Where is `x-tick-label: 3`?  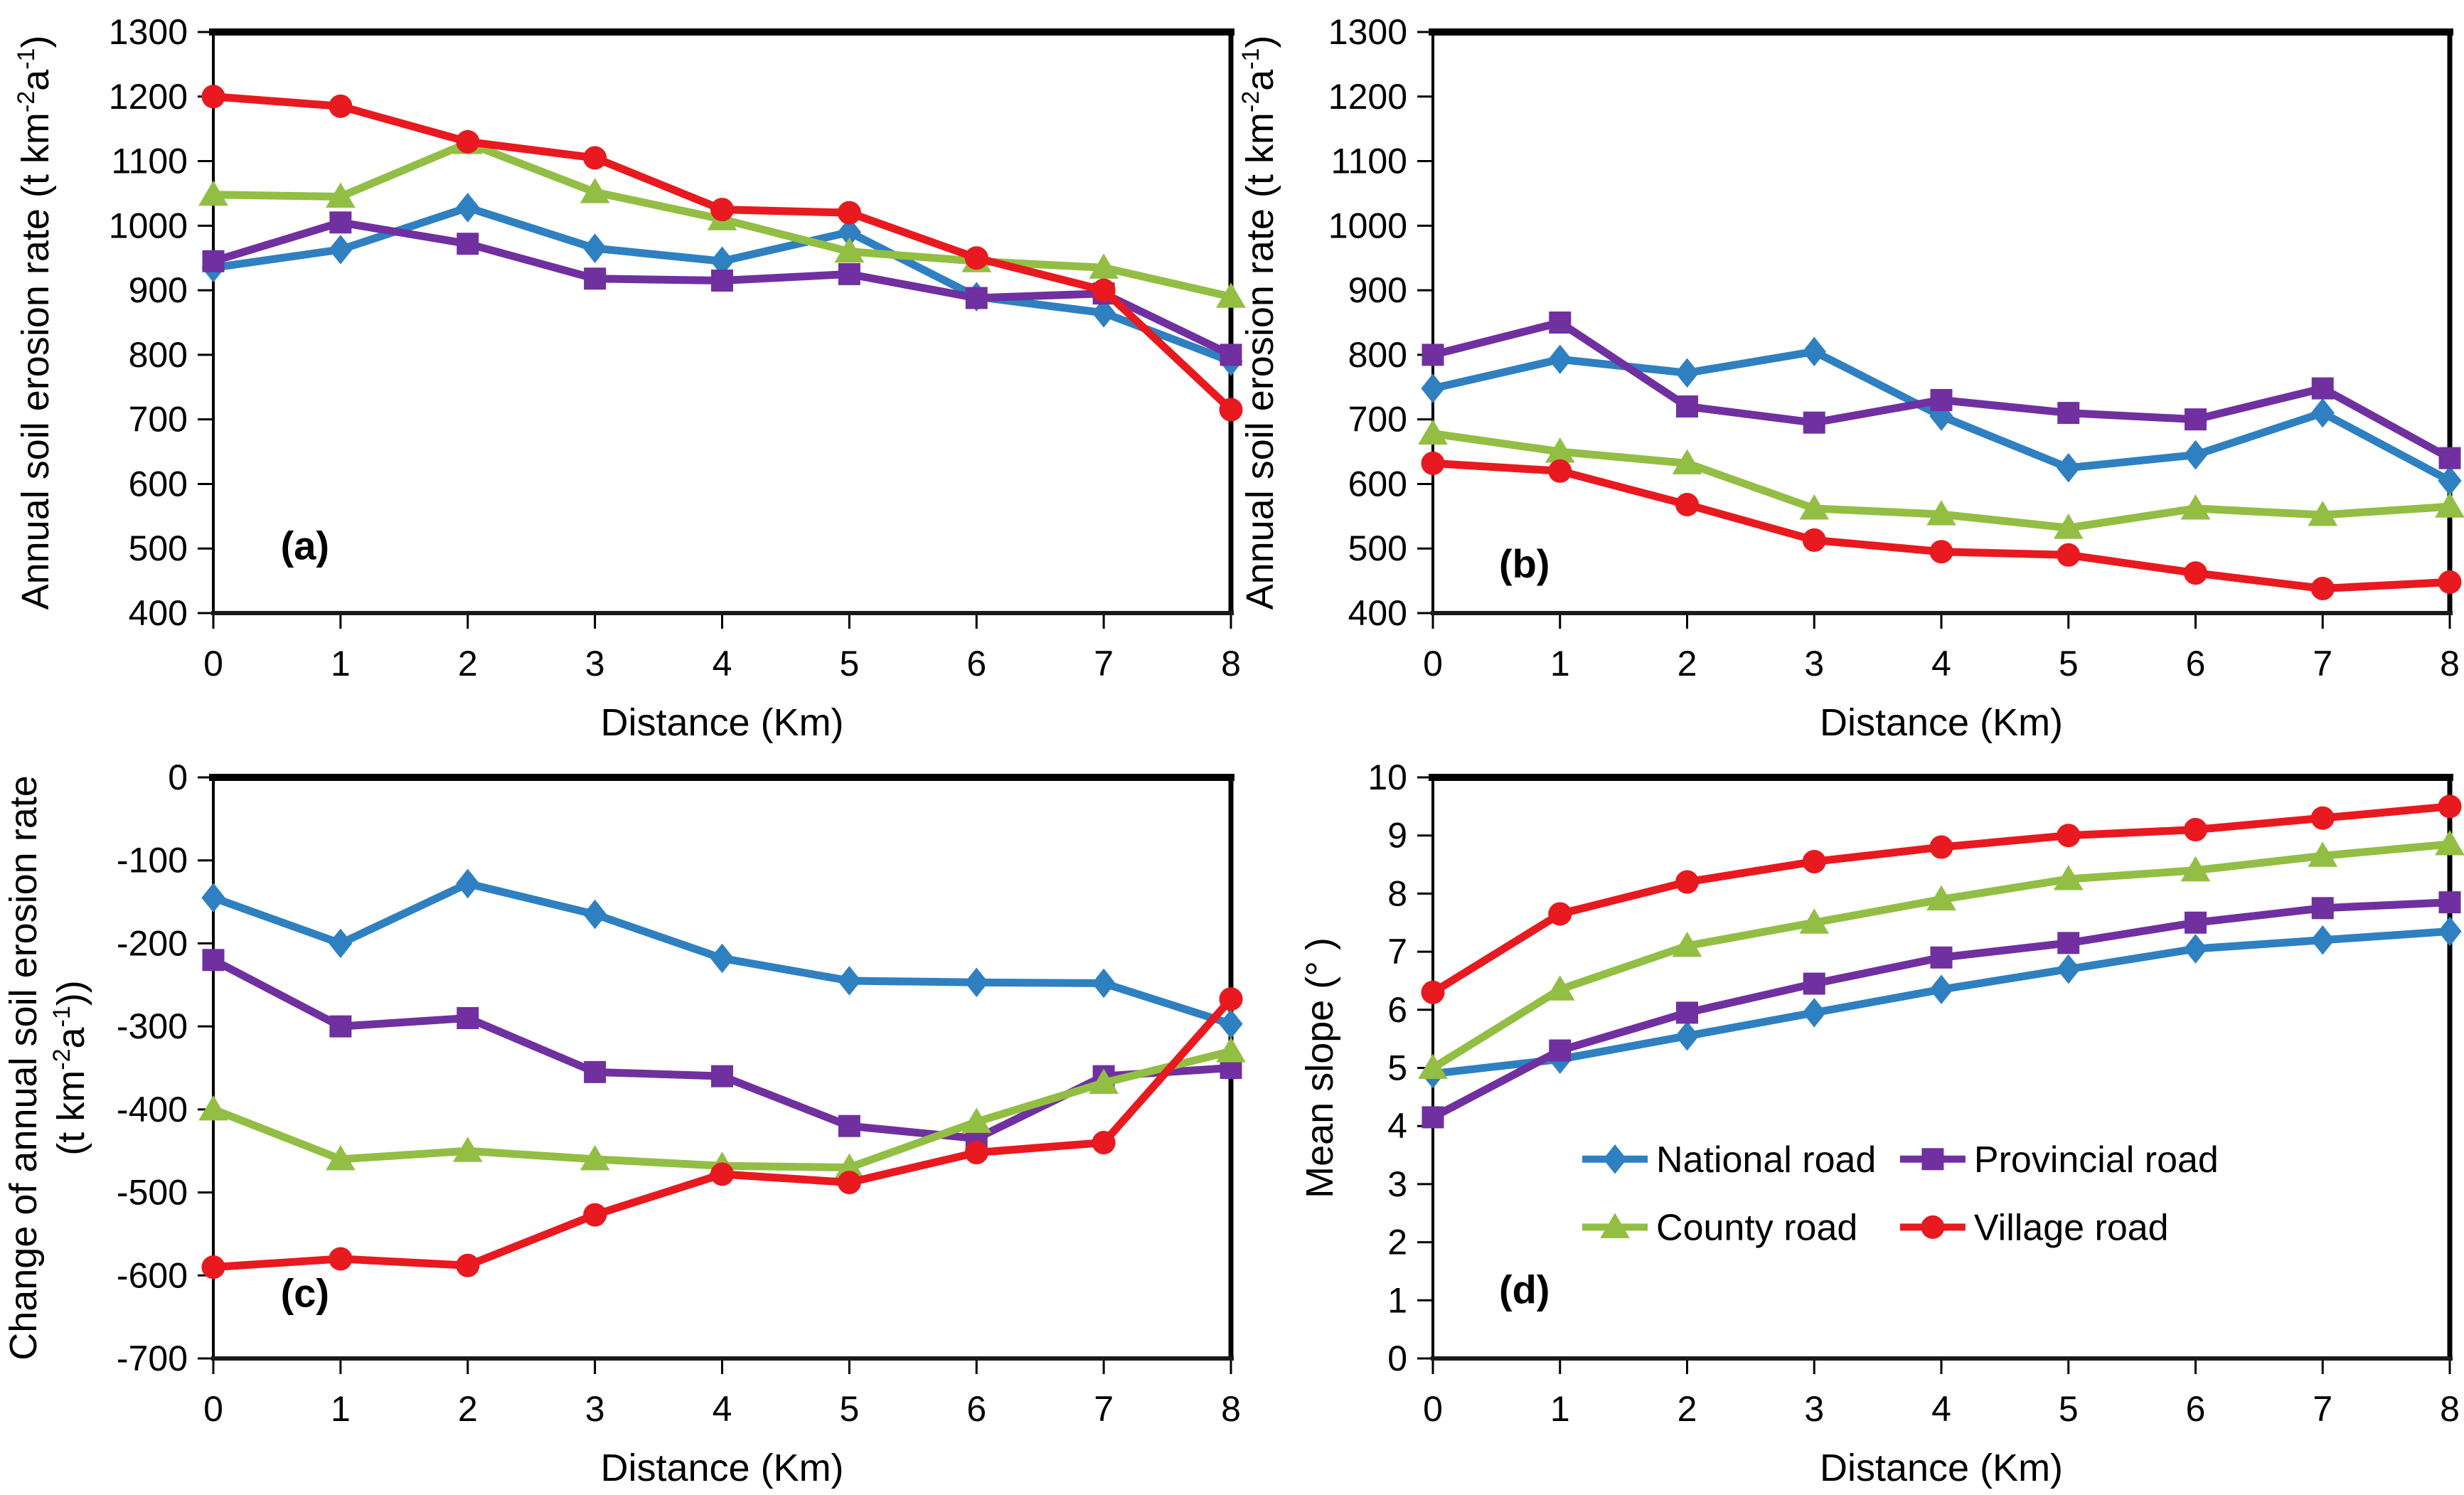
x-tick-label: 3 is located at coordinates (1814, 1409).